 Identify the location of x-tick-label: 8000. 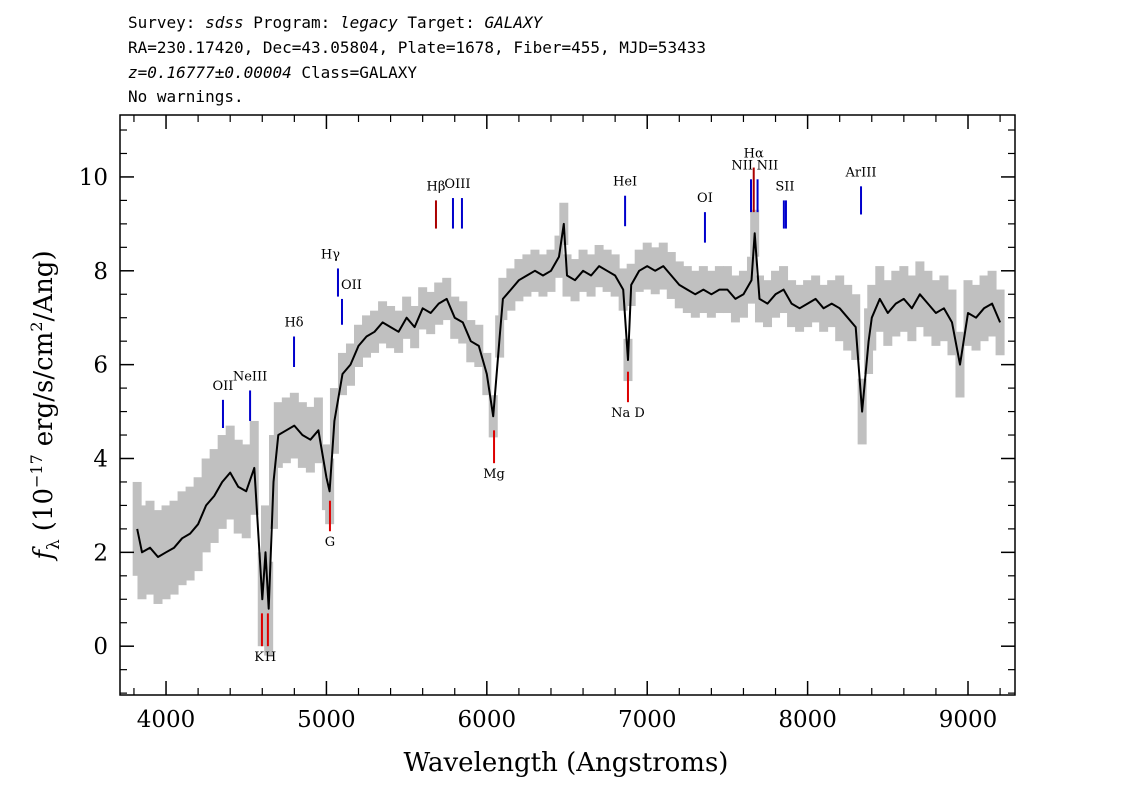
(807, 720).